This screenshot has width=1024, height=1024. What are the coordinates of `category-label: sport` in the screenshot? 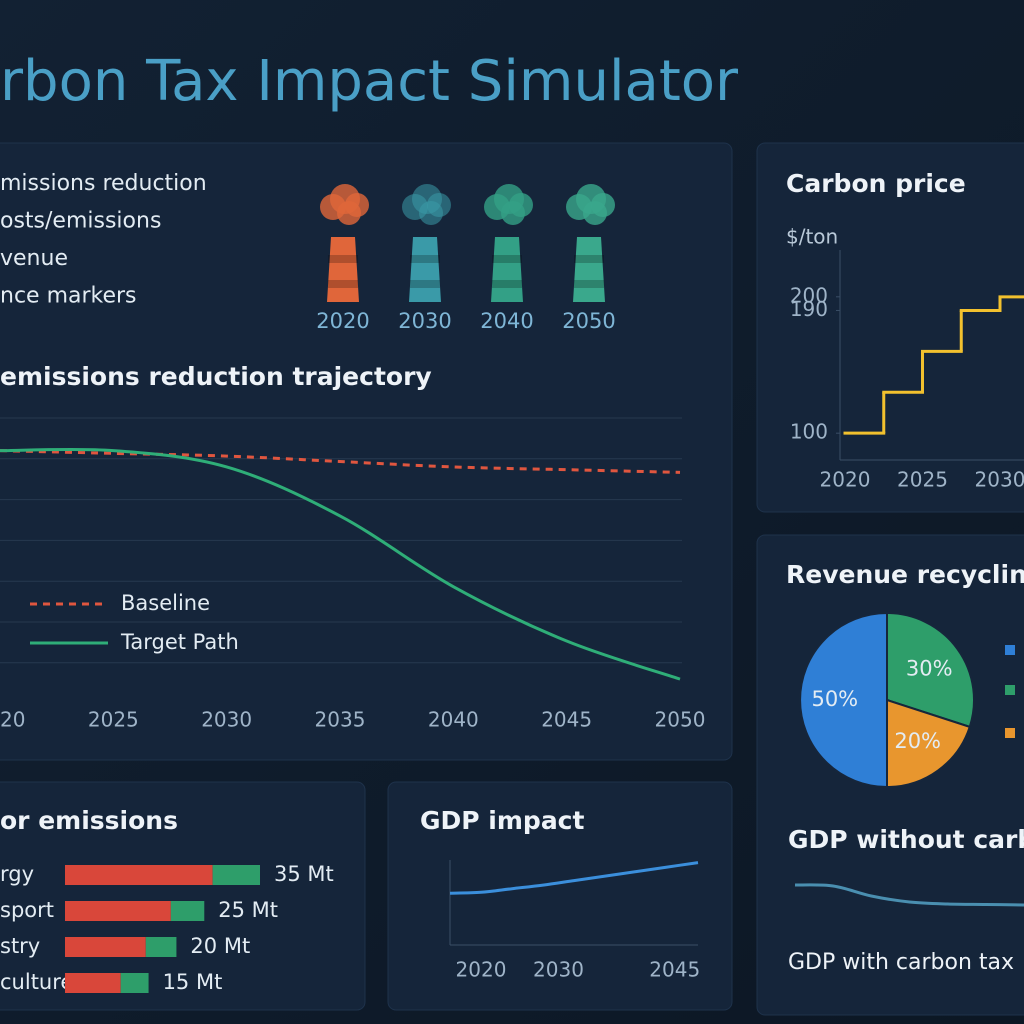 It's located at (27, 910).